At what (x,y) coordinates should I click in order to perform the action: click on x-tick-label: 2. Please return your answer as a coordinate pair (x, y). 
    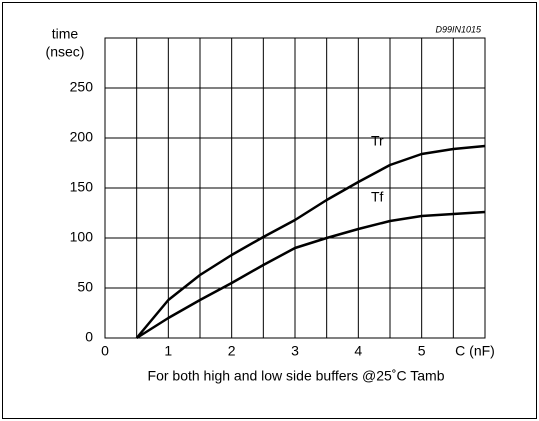
    Looking at the image, I should click on (232, 351).